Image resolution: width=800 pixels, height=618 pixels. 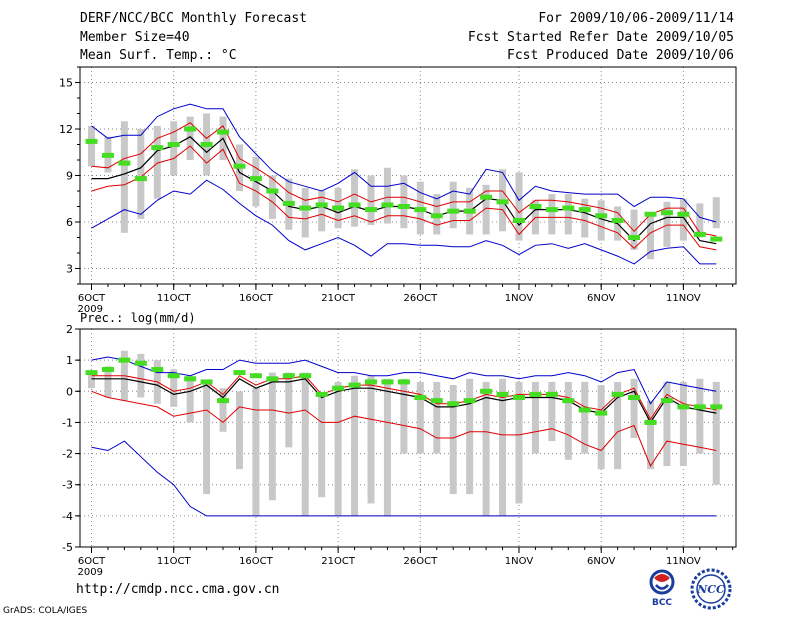 I want to click on temperature-min-line, so click(x=404, y=222).